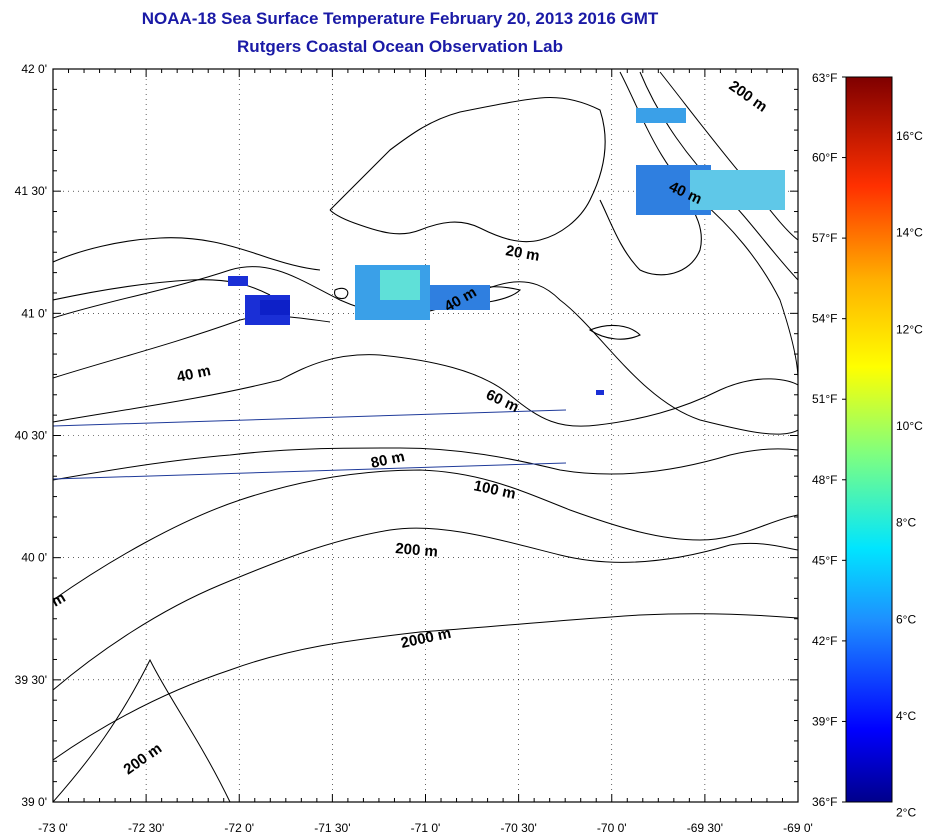  Describe the element at coordinates (417, 550) in the screenshot. I see `contour-label-200m-mid: 200 m` at that location.